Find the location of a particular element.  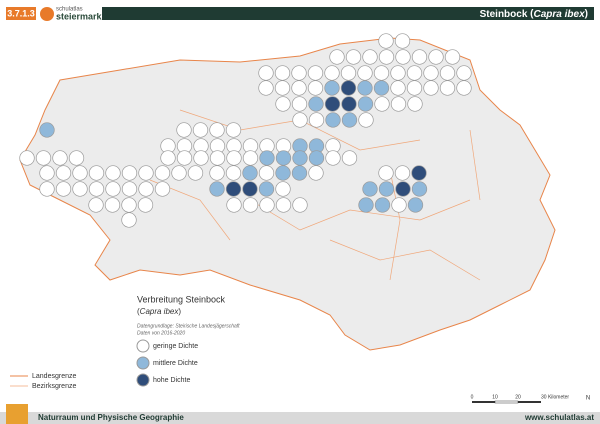

logo-top: schulatlas is located at coordinates (69, 10).